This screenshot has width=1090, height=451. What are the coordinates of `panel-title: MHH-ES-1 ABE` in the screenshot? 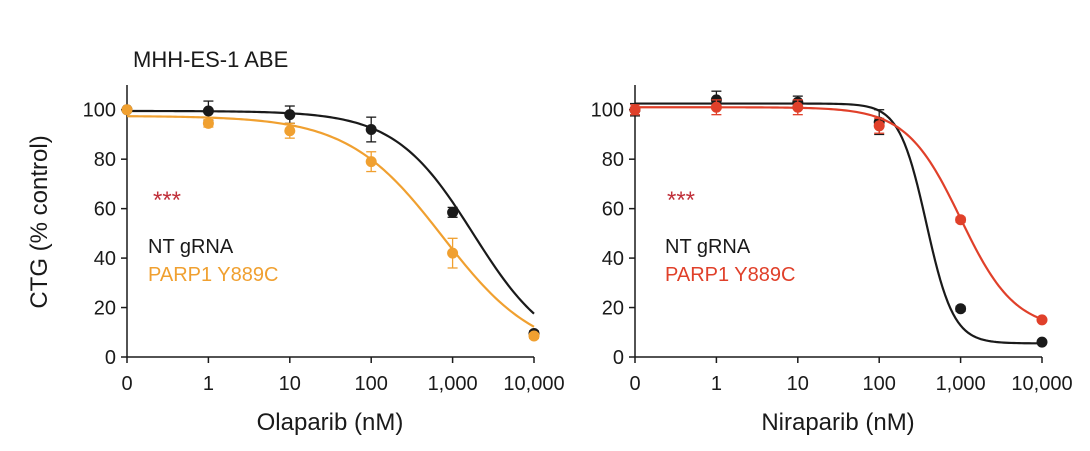 It's located at (210, 59).